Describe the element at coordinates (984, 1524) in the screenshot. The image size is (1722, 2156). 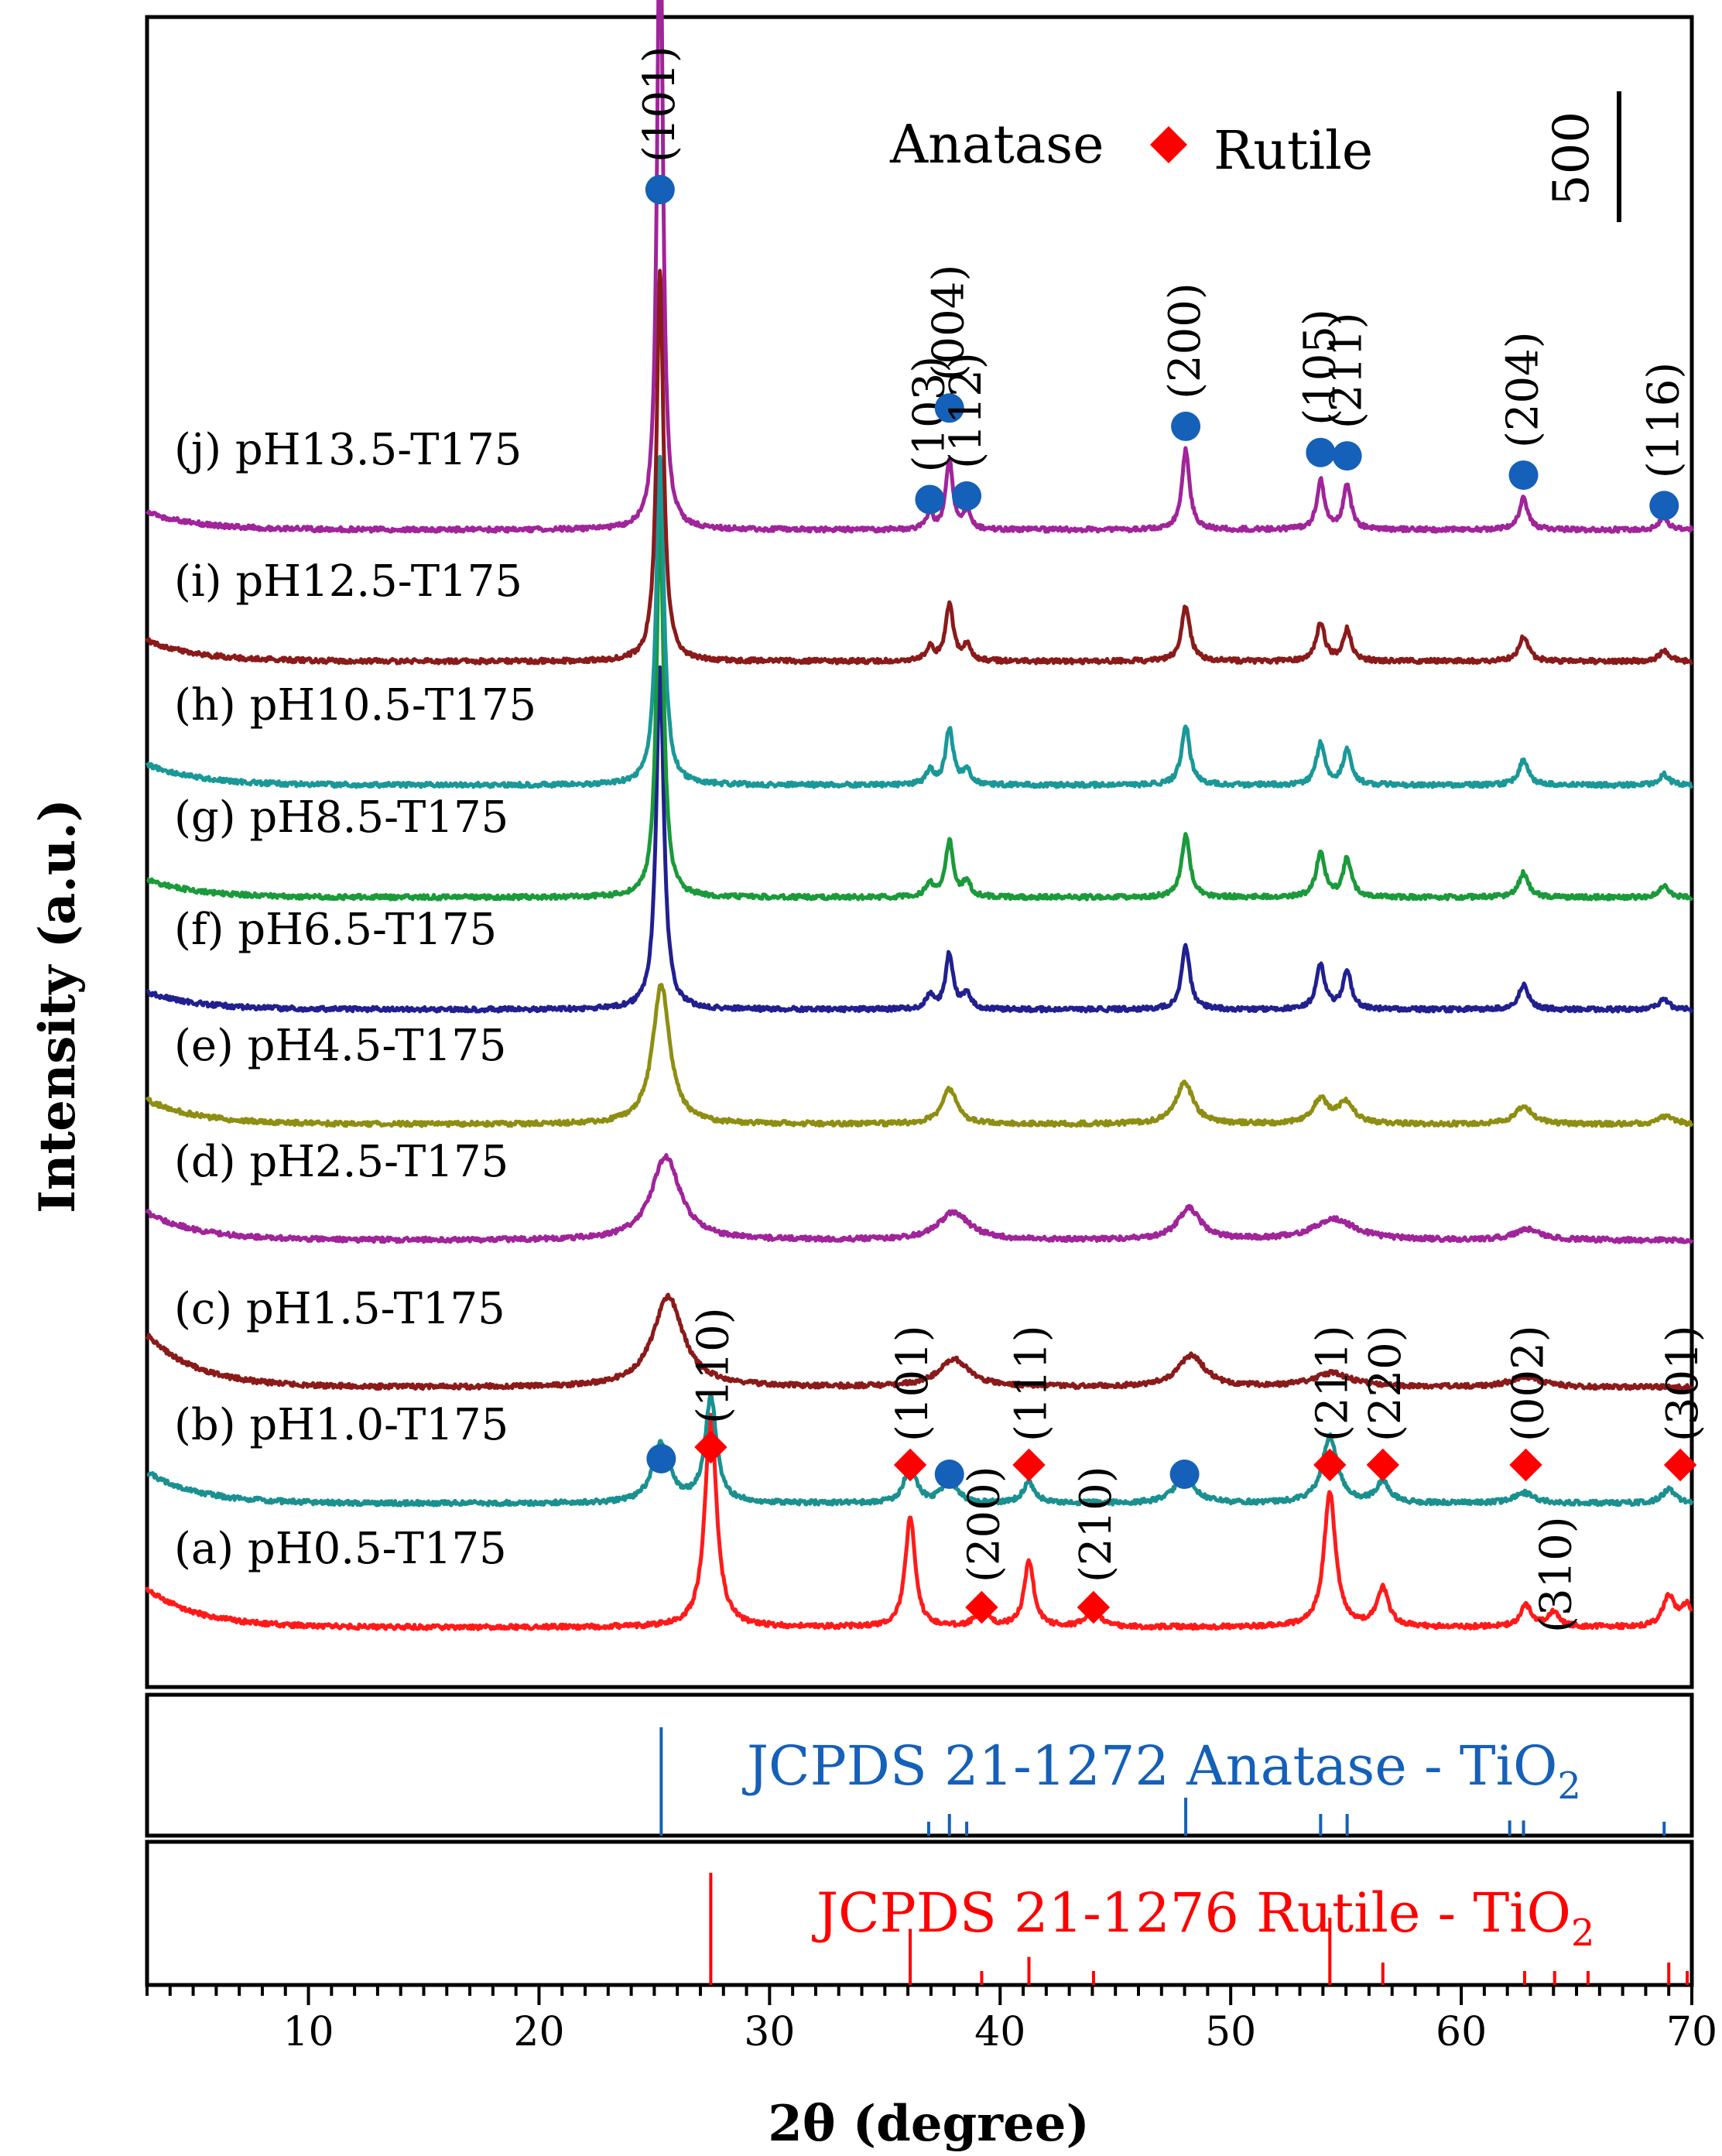
I see `rutile-label-a-0: (200)` at that location.